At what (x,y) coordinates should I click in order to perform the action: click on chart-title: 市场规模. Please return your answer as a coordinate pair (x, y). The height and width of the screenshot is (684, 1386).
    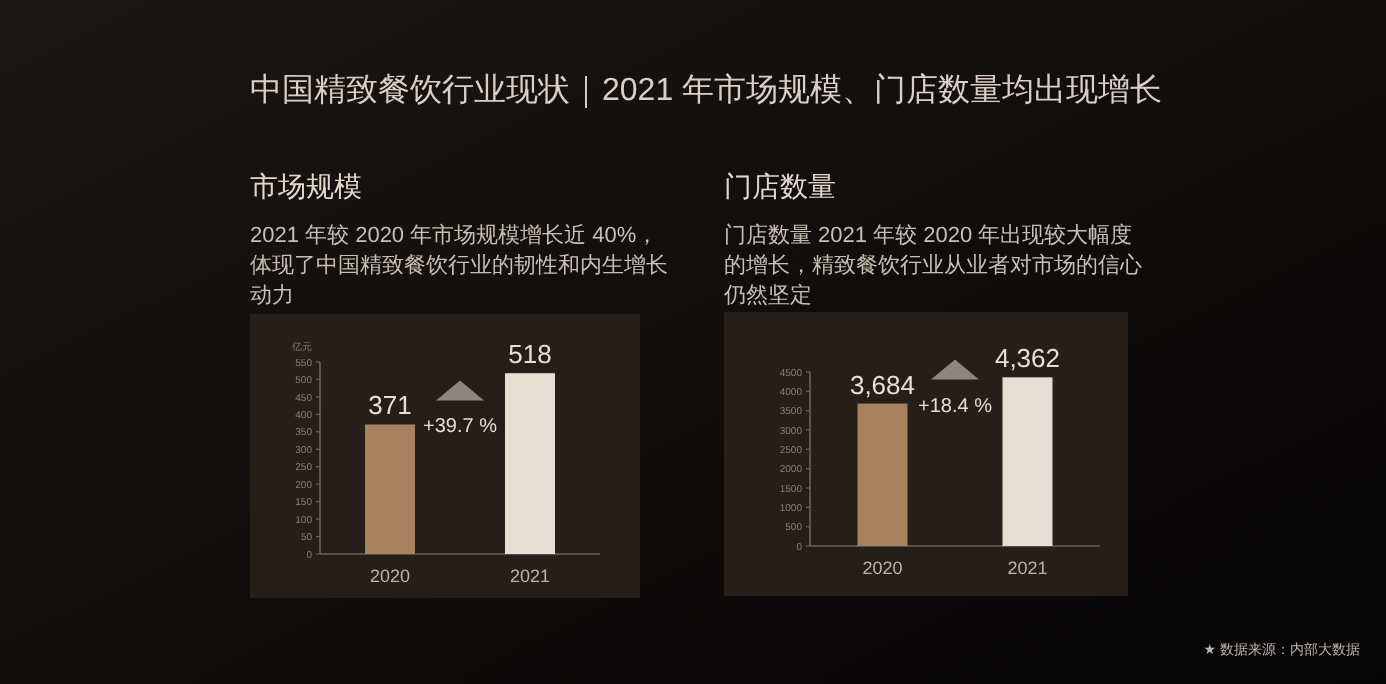
    Looking at the image, I should click on (306, 186).